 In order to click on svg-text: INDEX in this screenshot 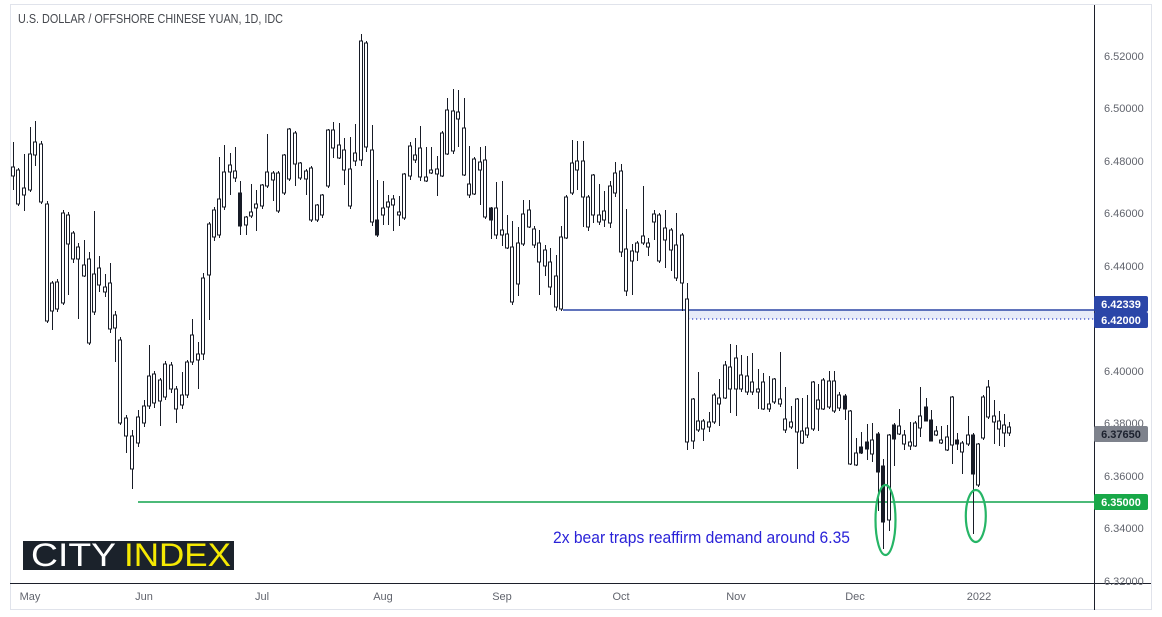, I will do `click(177, 555)`.